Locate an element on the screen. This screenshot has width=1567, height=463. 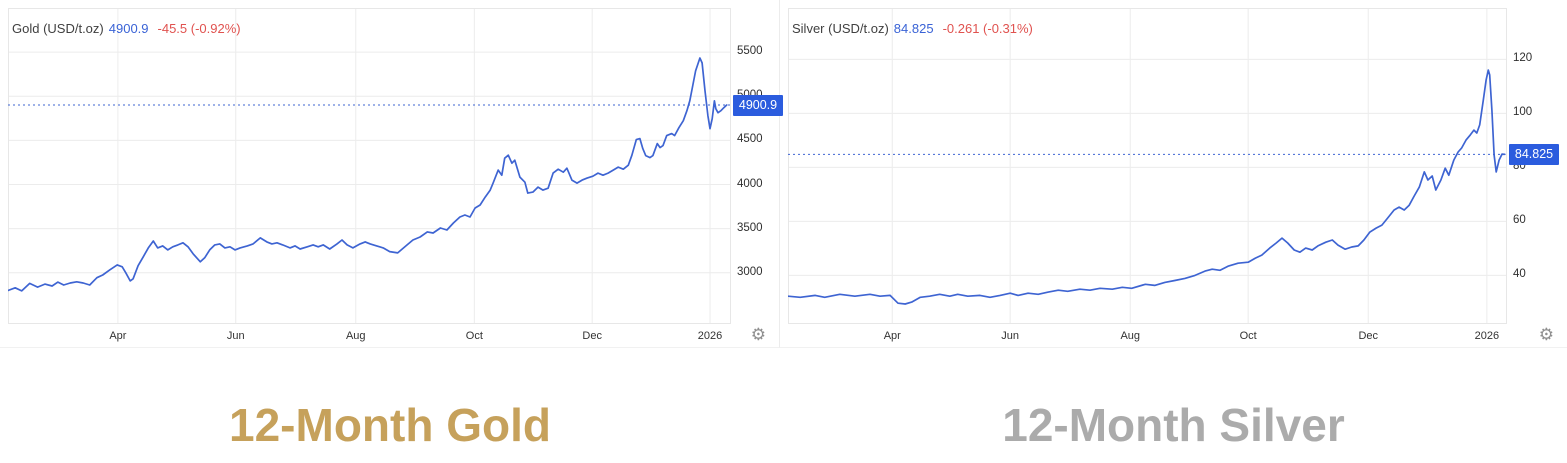
silver-chart-legend: Silver (USD/t.oz) 84.825 -0.261 (-0.31%) is located at coordinates (912, 28).